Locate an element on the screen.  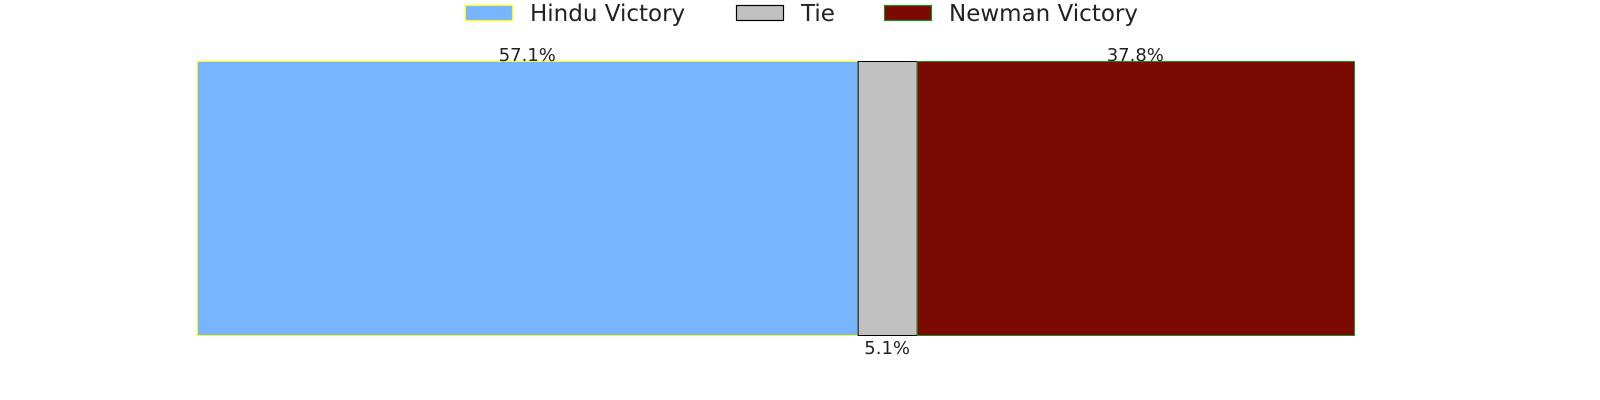
legend-label-hindu-victory: Hindu Victory is located at coordinates (607, 14).